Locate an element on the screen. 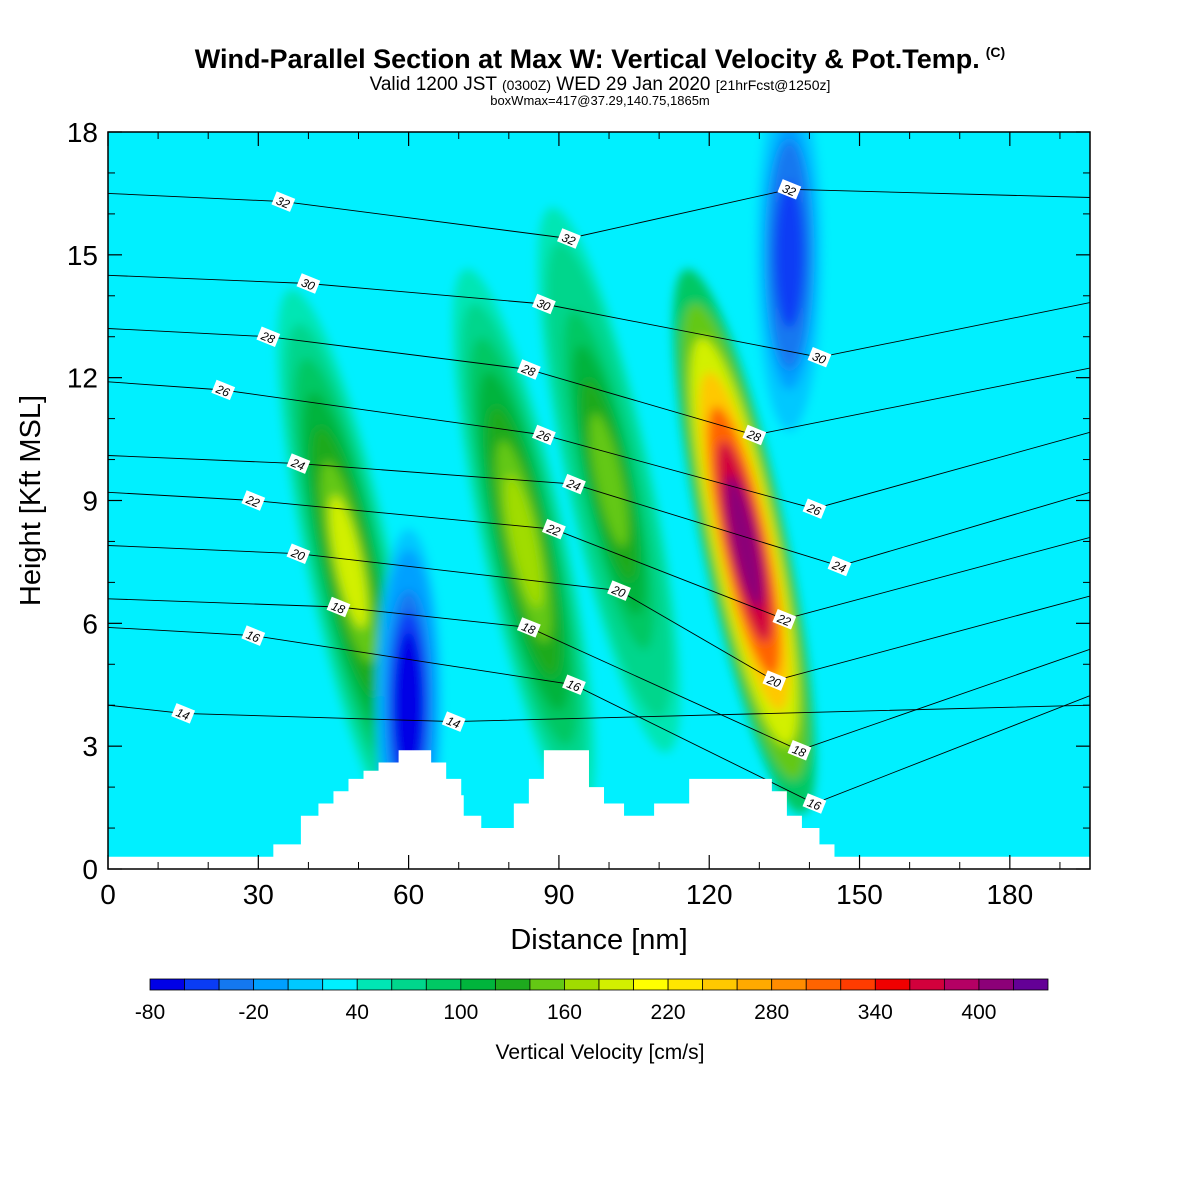 Image resolution: width=1200 pixels, height=1200 pixels. x-tick-label: 30 is located at coordinates (258, 894).